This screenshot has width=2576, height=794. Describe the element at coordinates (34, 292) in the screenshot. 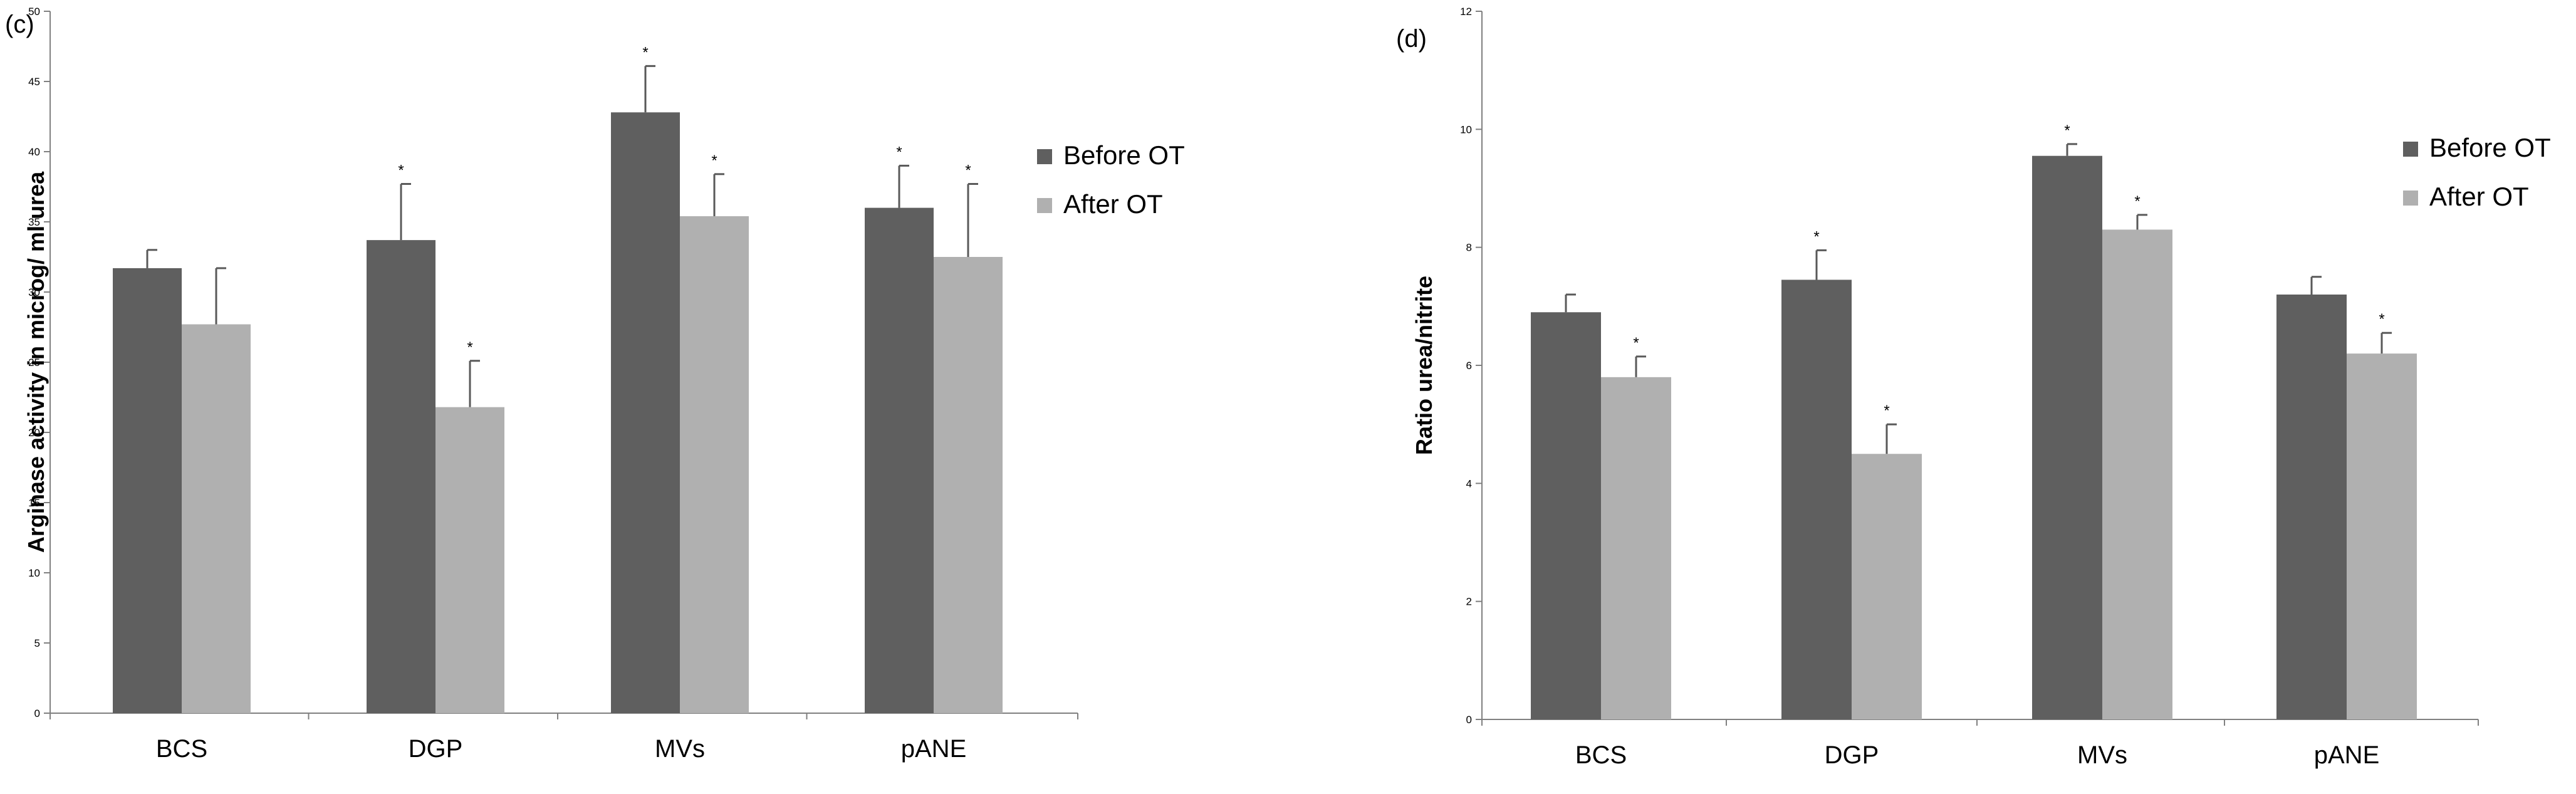

I see `y-tick-label: 30` at that location.